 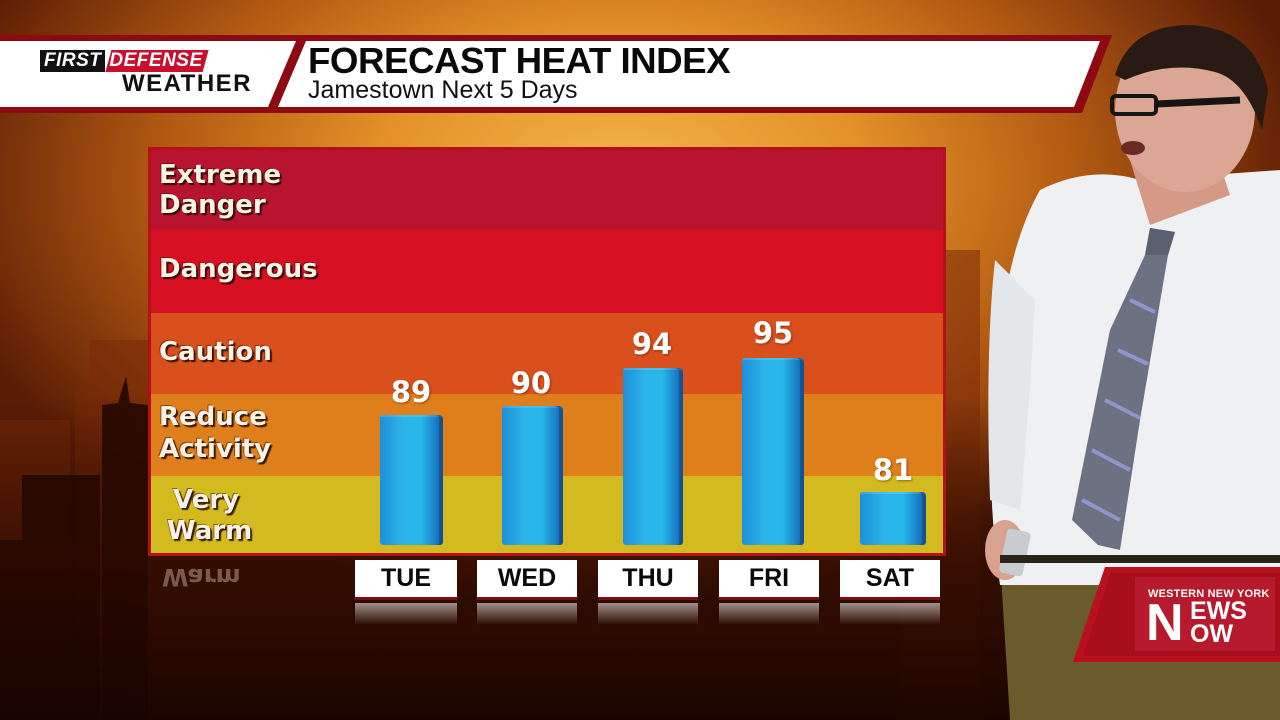 What do you see at coordinates (773, 451) in the screenshot?
I see `bar-fri` at bounding box center [773, 451].